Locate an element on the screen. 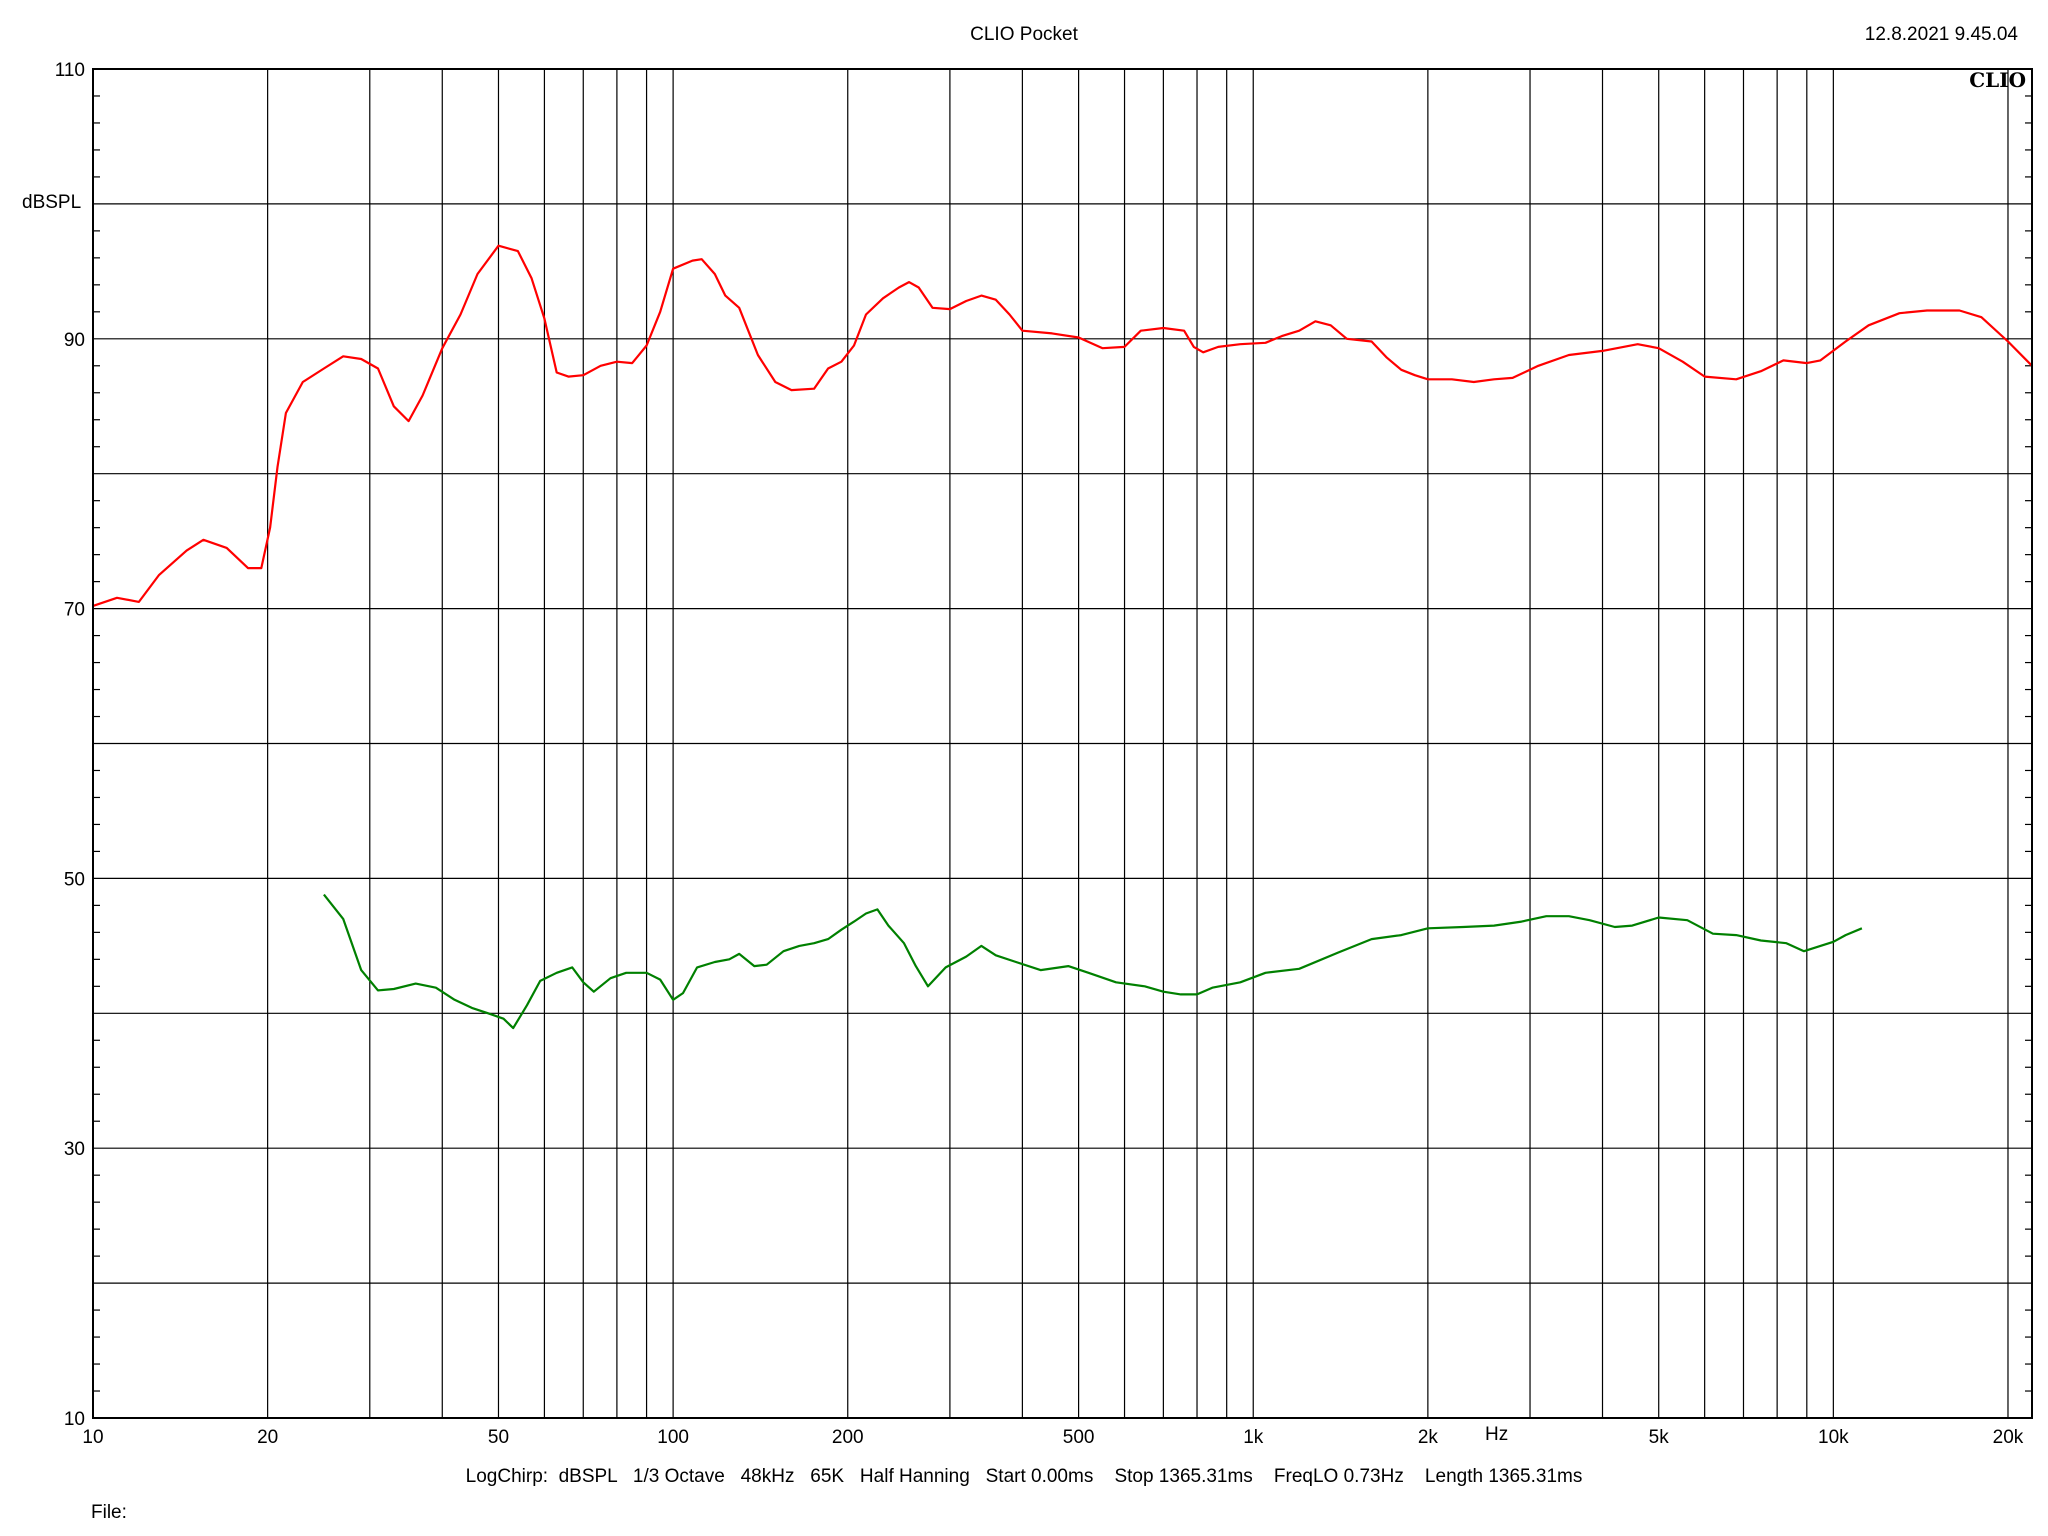 The width and height of the screenshot is (2048, 1536). x-tick-labels: 10 20 50 100 200 500 1k 2k 5k 10k 20k is located at coordinates (1052, 1437).